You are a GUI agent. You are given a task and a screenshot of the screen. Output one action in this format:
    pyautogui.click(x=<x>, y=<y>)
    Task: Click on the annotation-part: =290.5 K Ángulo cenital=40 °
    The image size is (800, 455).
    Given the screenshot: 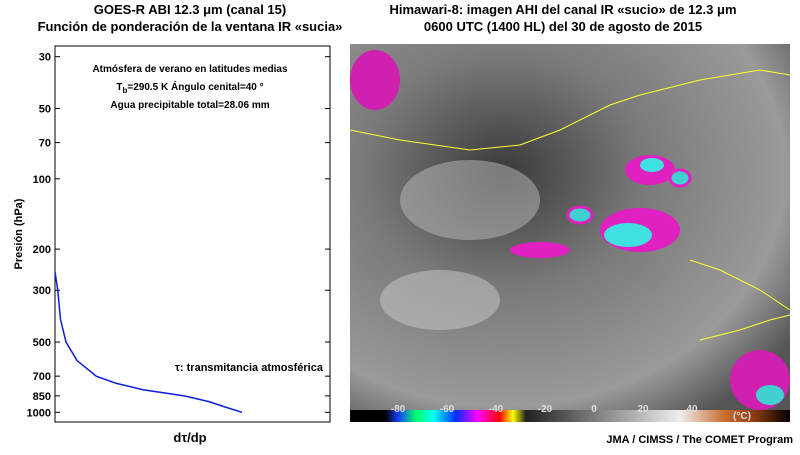 What is the action you would take?
    pyautogui.click(x=195, y=86)
    